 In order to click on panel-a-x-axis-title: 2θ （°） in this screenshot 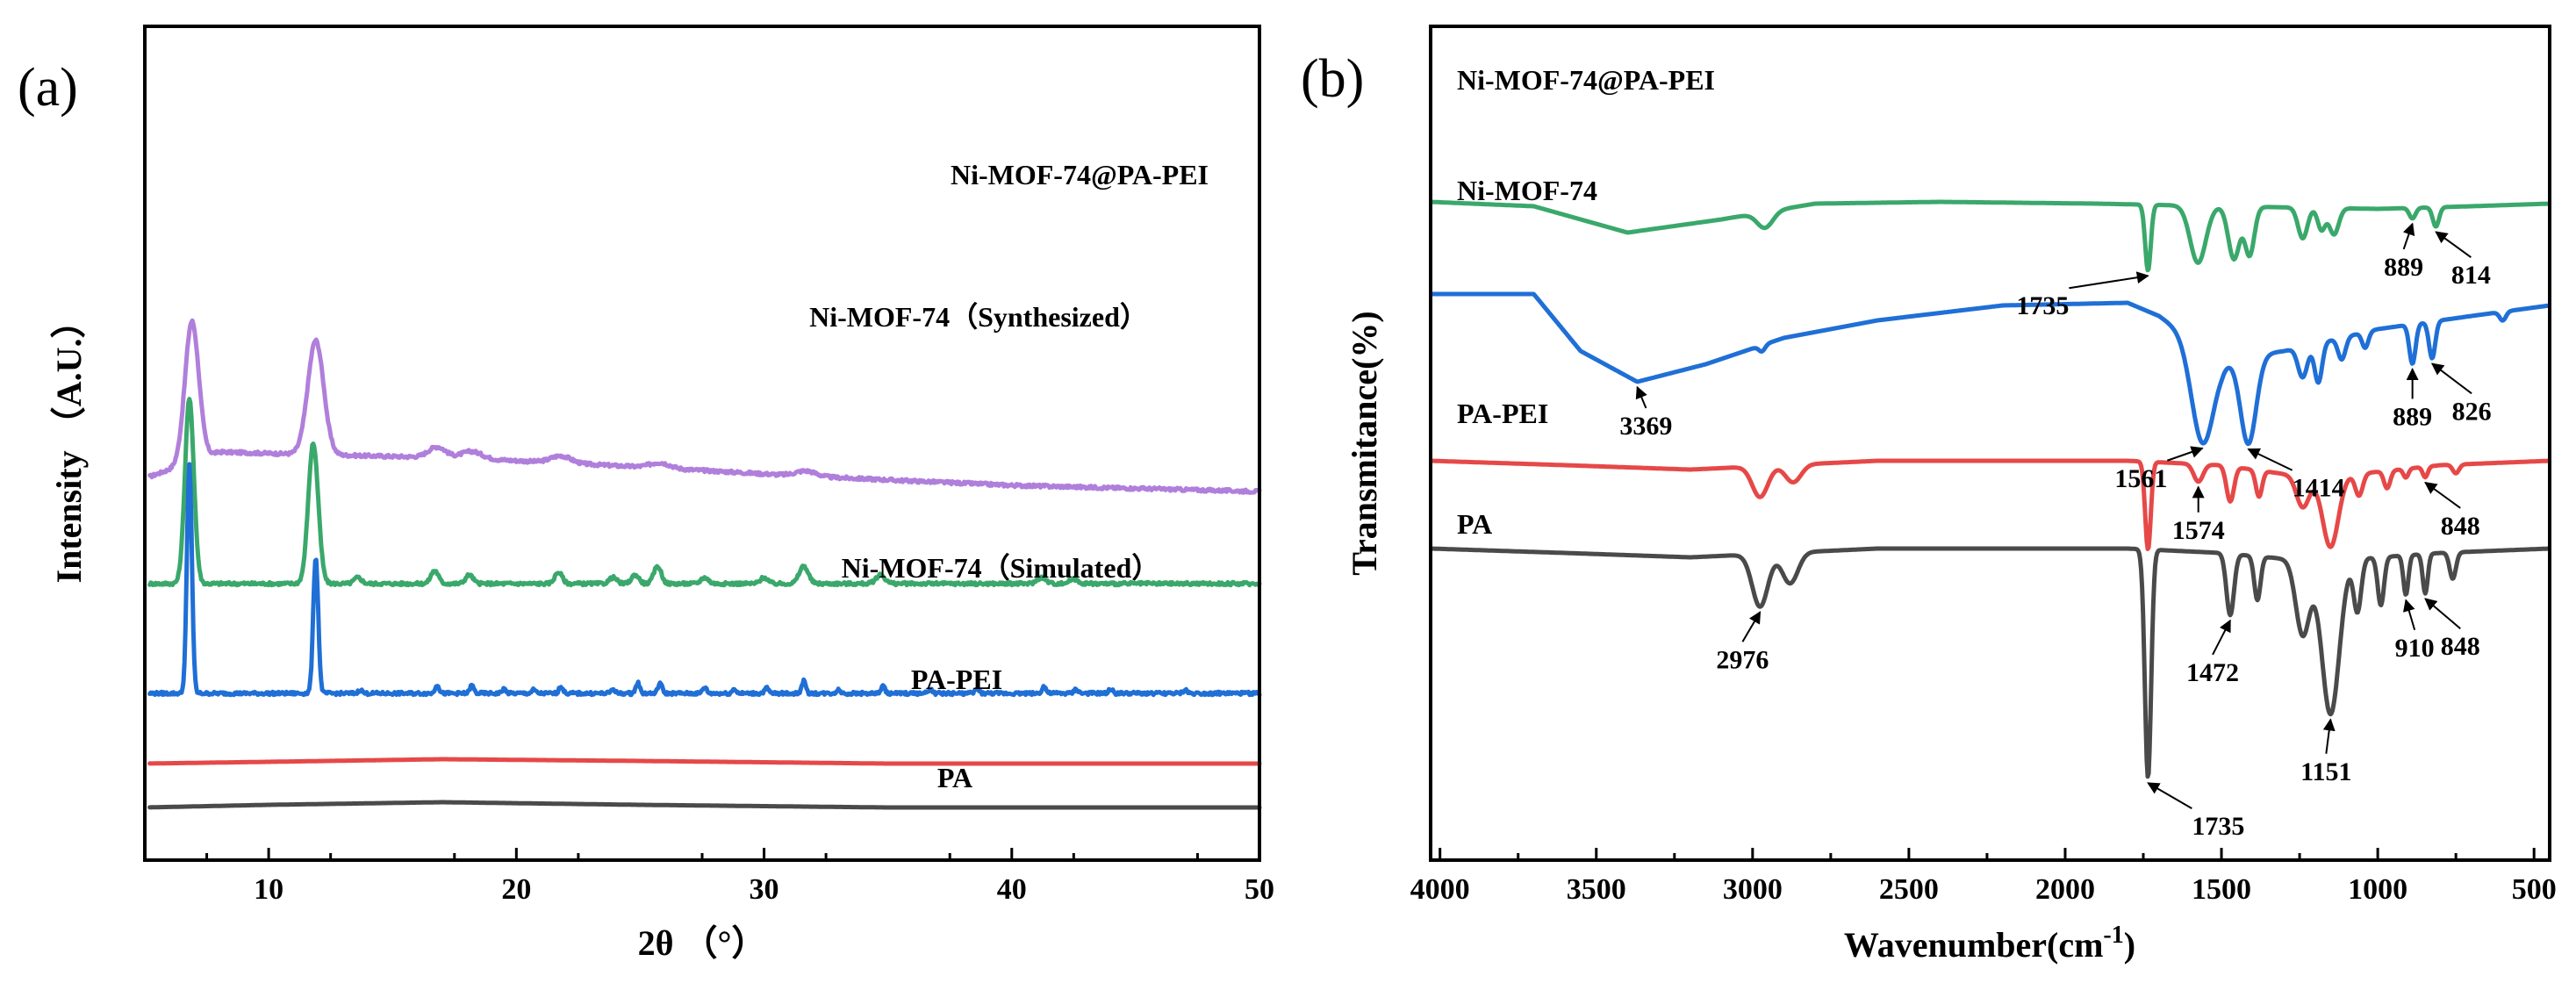, I will do `click(702, 943)`.